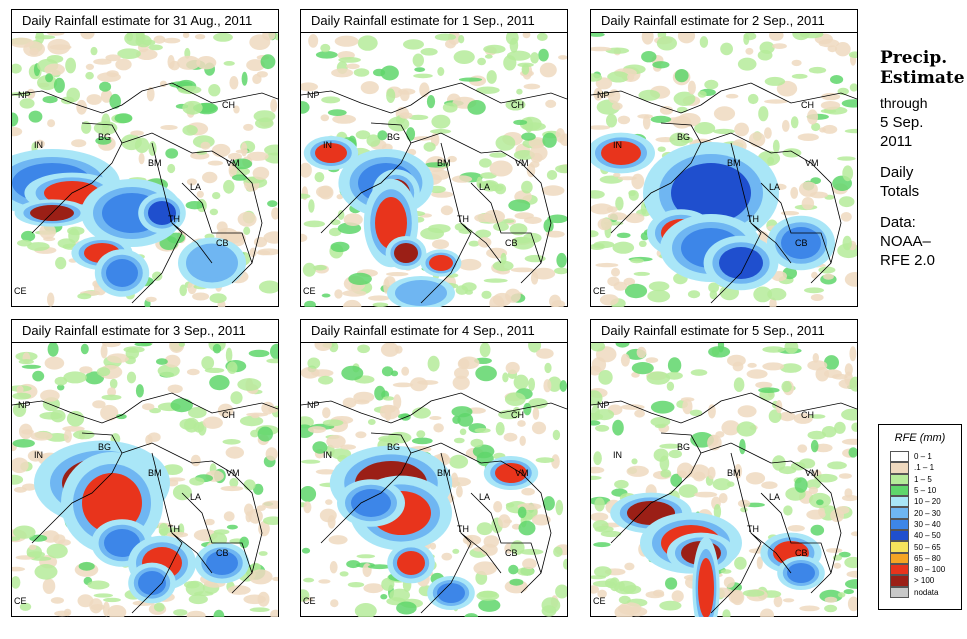 This screenshot has height=639, width=967. Describe the element at coordinates (927, 524) in the screenshot. I see `legend-label: 30 – 40` at that location.